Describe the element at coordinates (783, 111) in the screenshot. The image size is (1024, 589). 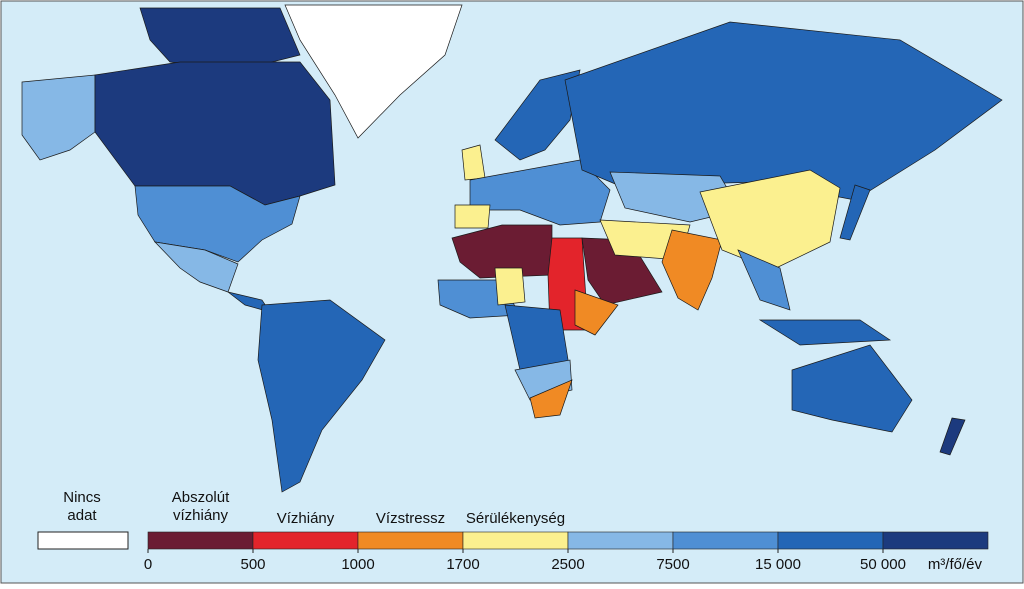
I see `russia` at that location.